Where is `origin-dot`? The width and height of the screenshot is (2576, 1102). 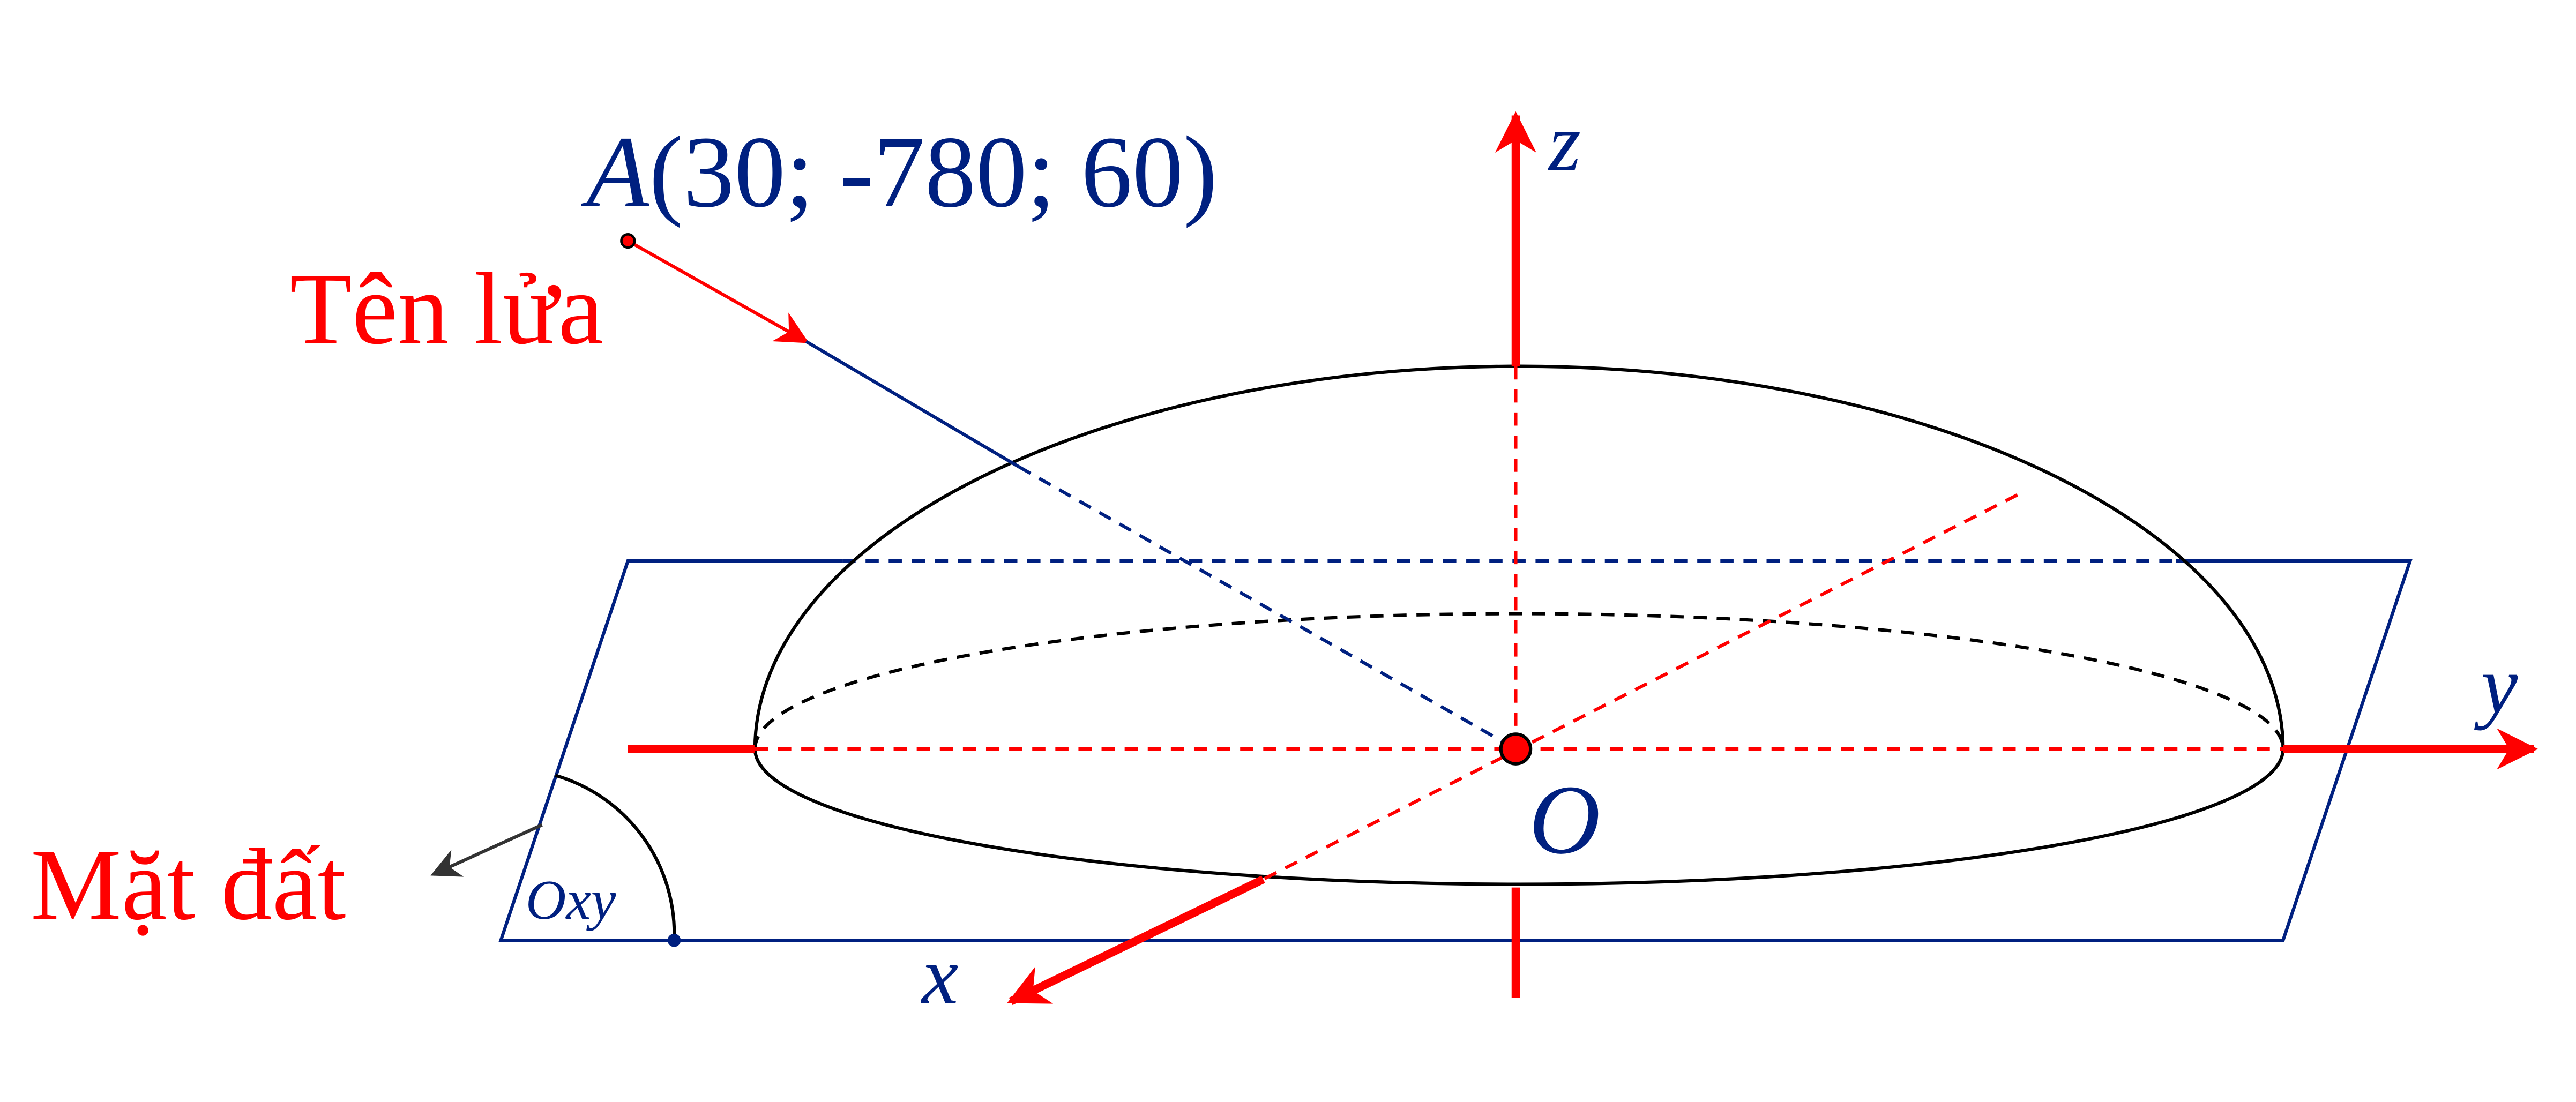
origin-dot is located at coordinates (1516, 749).